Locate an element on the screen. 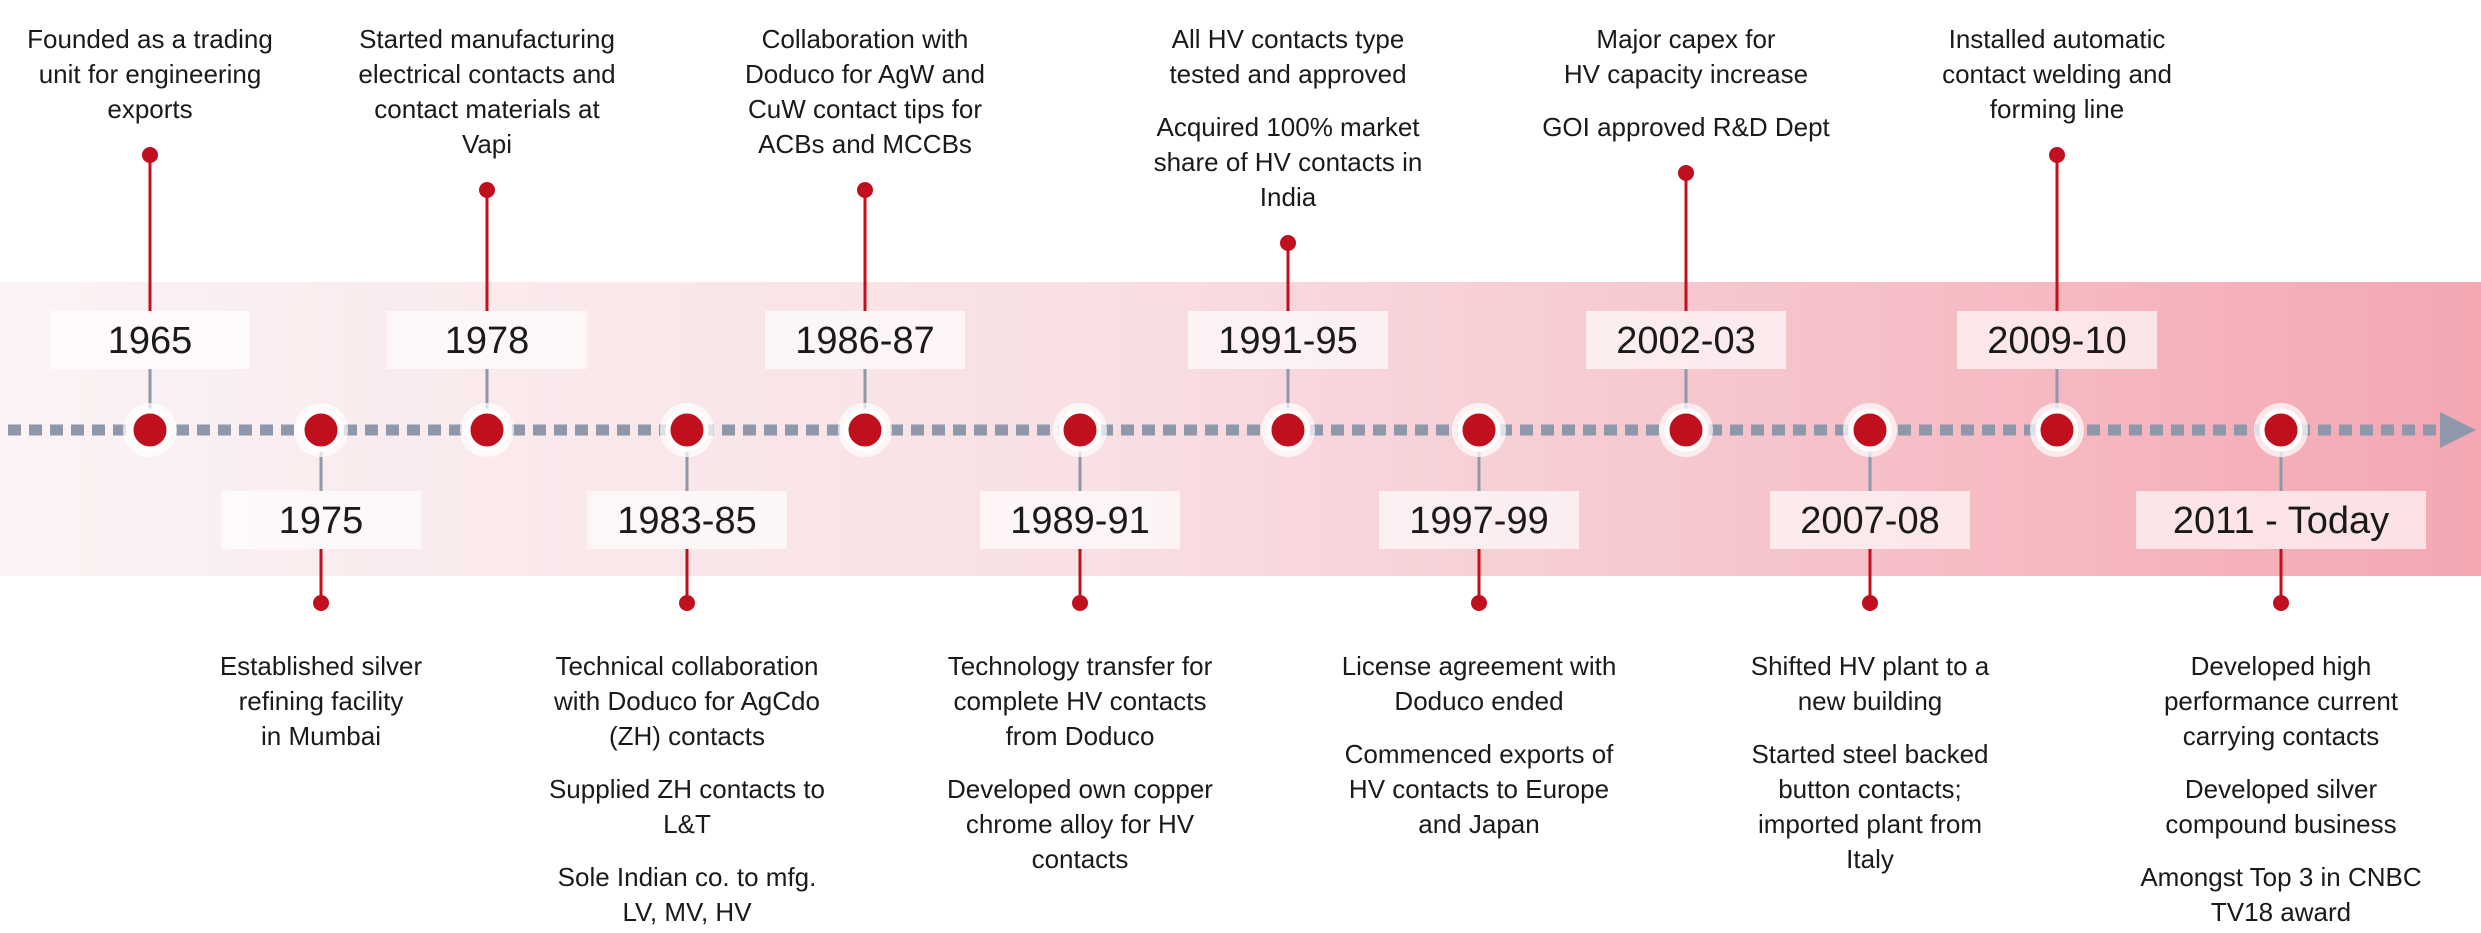 This screenshot has width=2481, height=933. event-text: in Mumbai is located at coordinates (321, 736).